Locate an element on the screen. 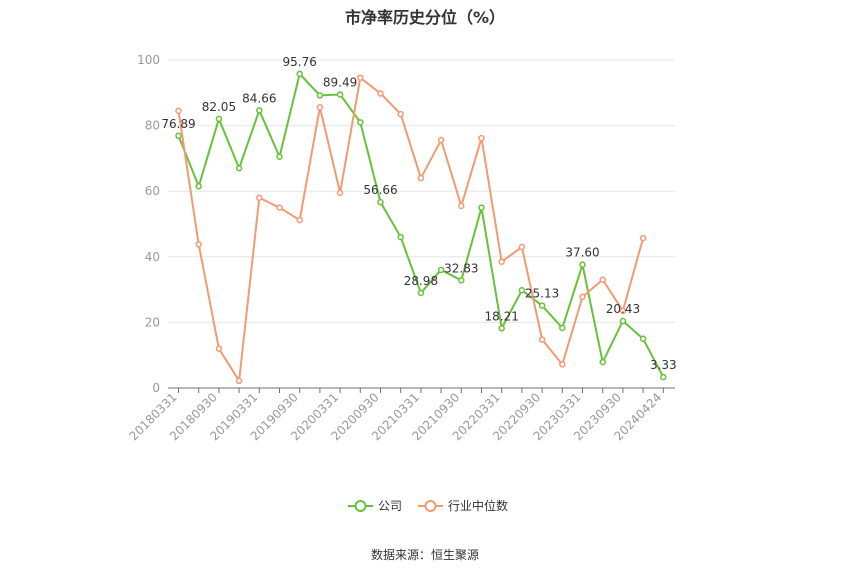 Image resolution: width=850 pixels, height=575 pixels. legend-label: 公司 is located at coordinates (390, 506).